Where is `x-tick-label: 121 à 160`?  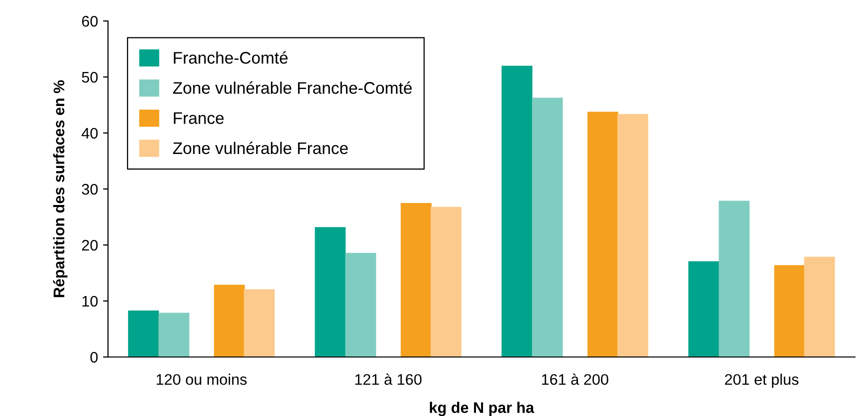 x-tick-label: 121 à 160 is located at coordinates (388, 379).